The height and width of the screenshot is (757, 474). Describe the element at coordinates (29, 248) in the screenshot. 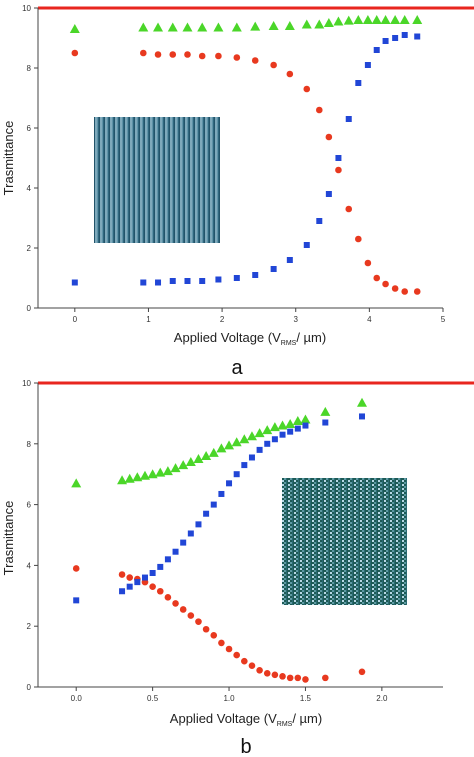

I see `panel-a-y-tick-label: 2` at that location.